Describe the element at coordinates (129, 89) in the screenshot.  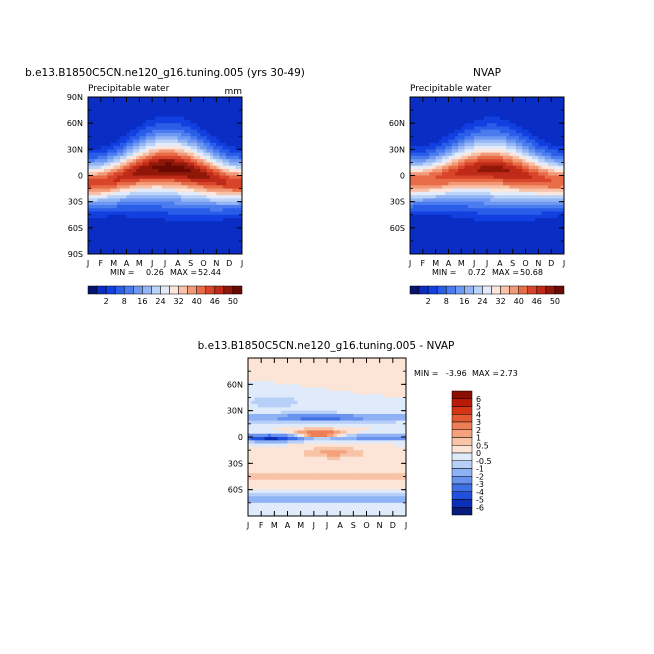
I see `panel-model-subtitle: Precipitable water` at that location.